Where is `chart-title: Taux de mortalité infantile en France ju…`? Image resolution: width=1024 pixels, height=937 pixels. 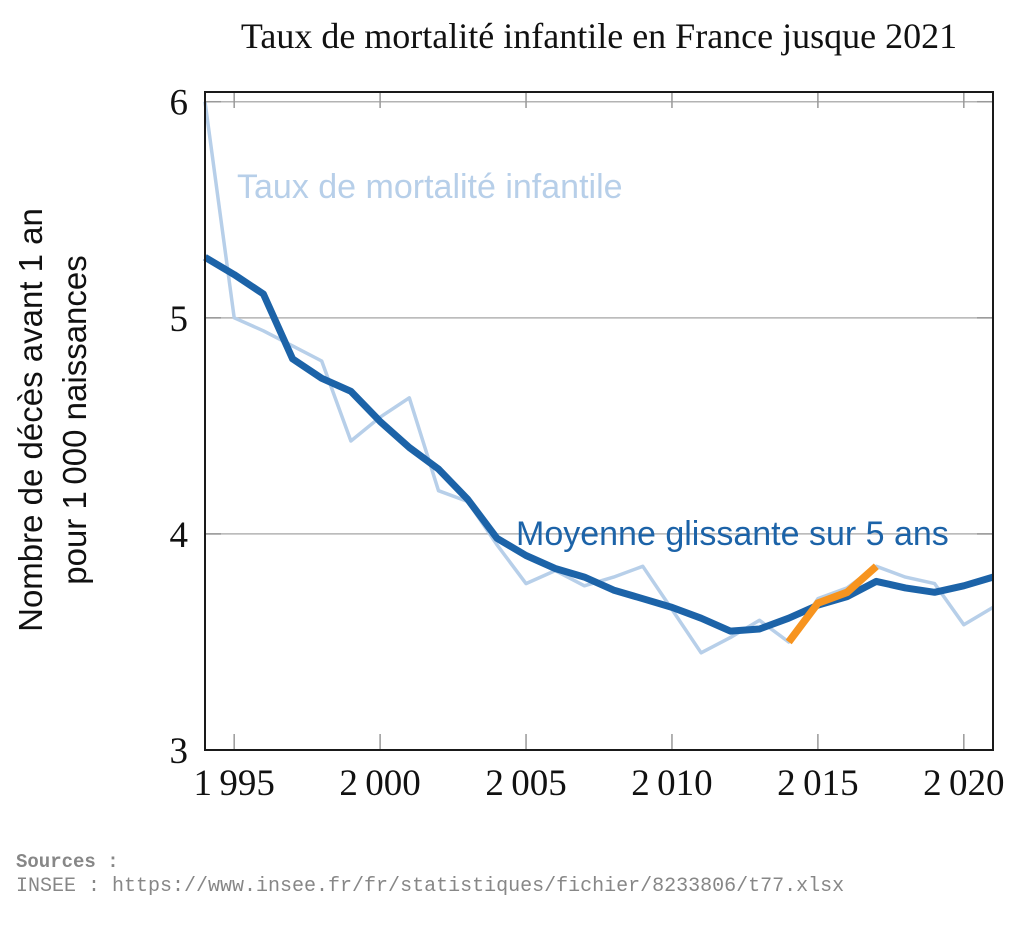 chart-title: Taux de mortalité infantile en France ju… is located at coordinates (599, 36).